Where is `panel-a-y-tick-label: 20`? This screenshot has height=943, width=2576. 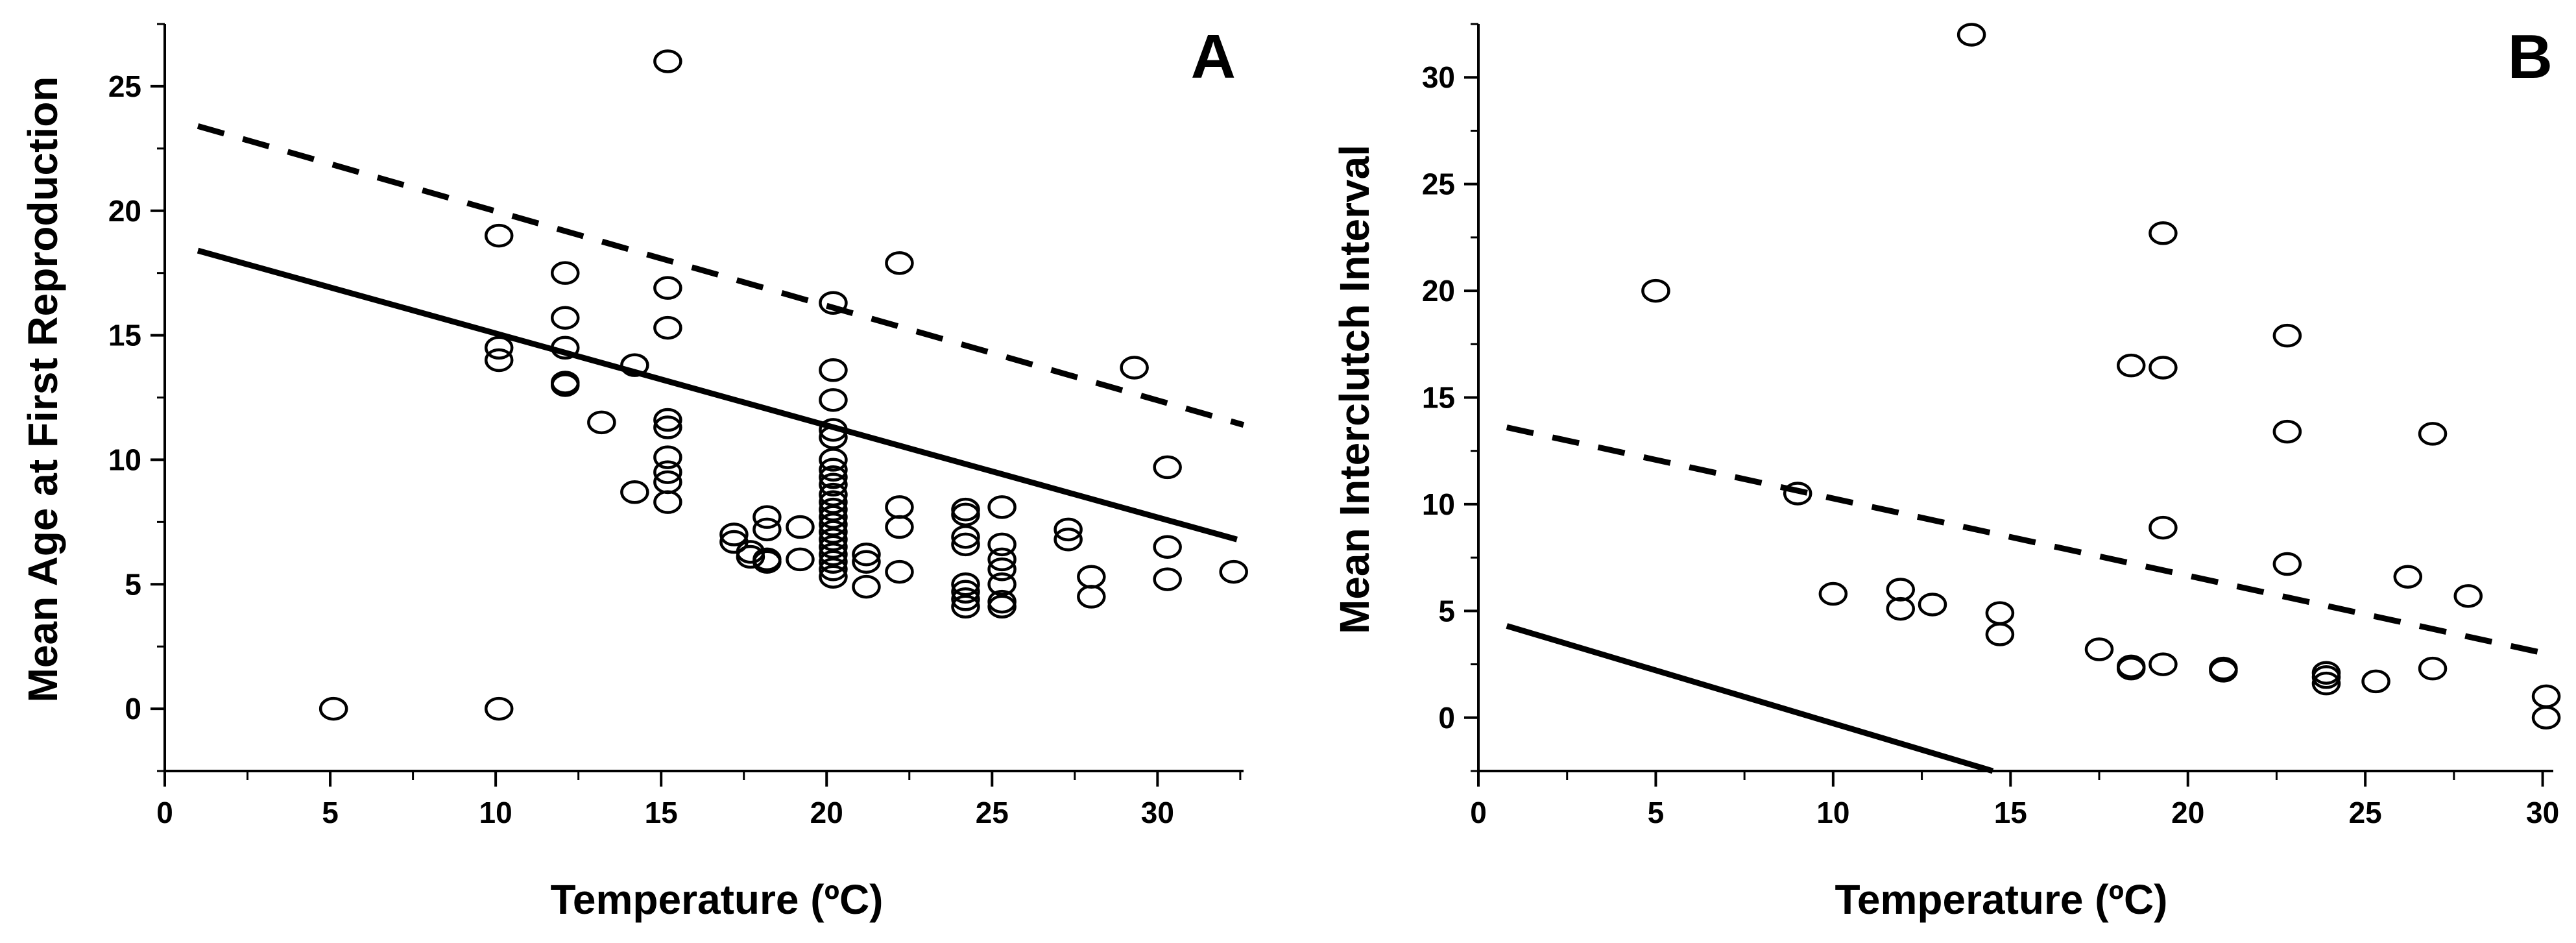
panel-a-y-tick-label: 20 is located at coordinates (124, 211).